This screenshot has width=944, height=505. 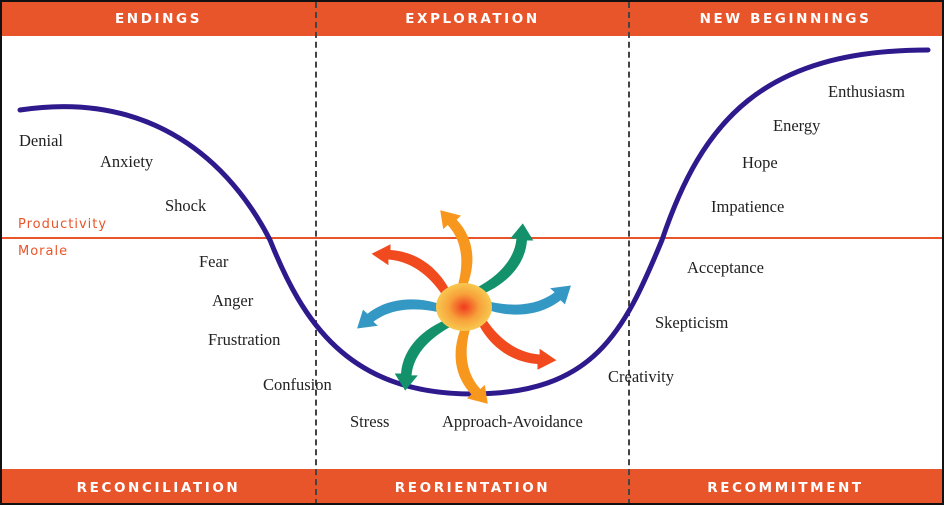 I want to click on phase-recommitment: RECOMMITMENT, so click(x=785, y=488).